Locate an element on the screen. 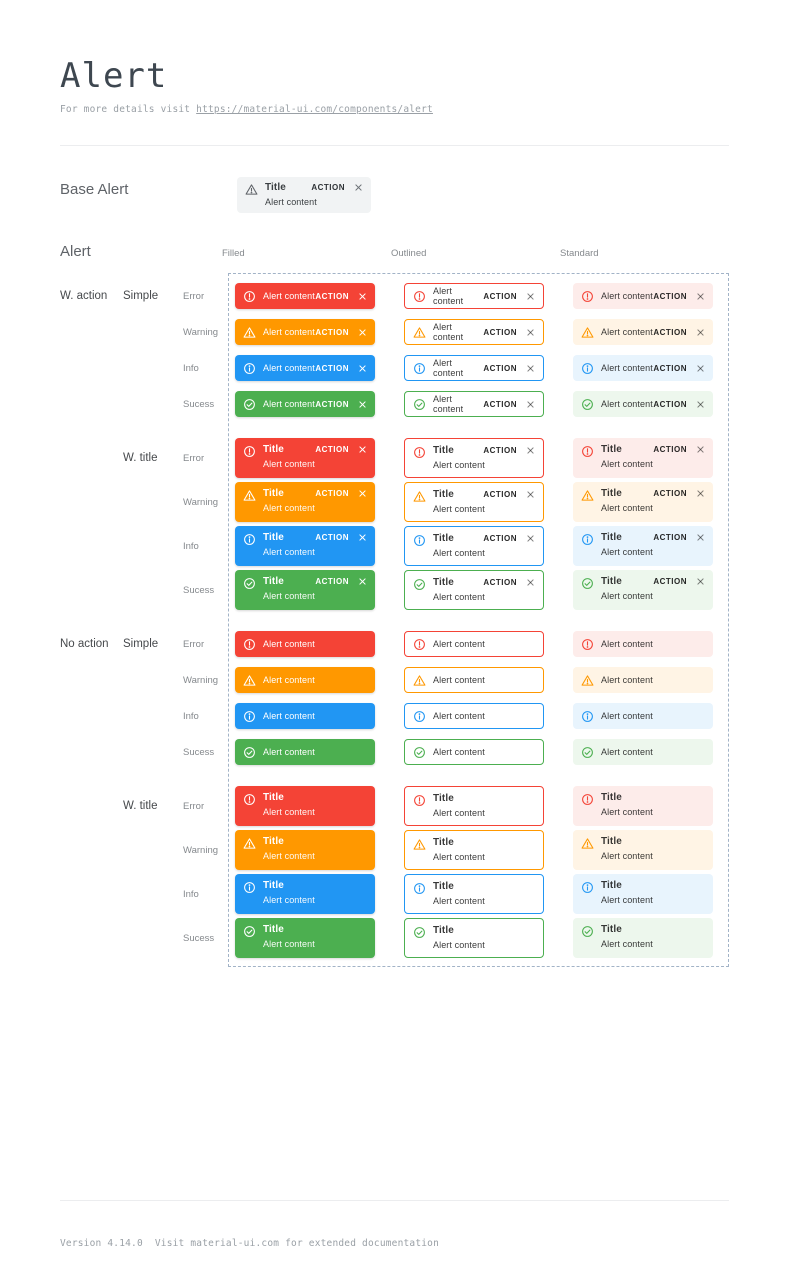  variant-column-headers: Filled Outlined Standard is located at coordinates (471, 253).